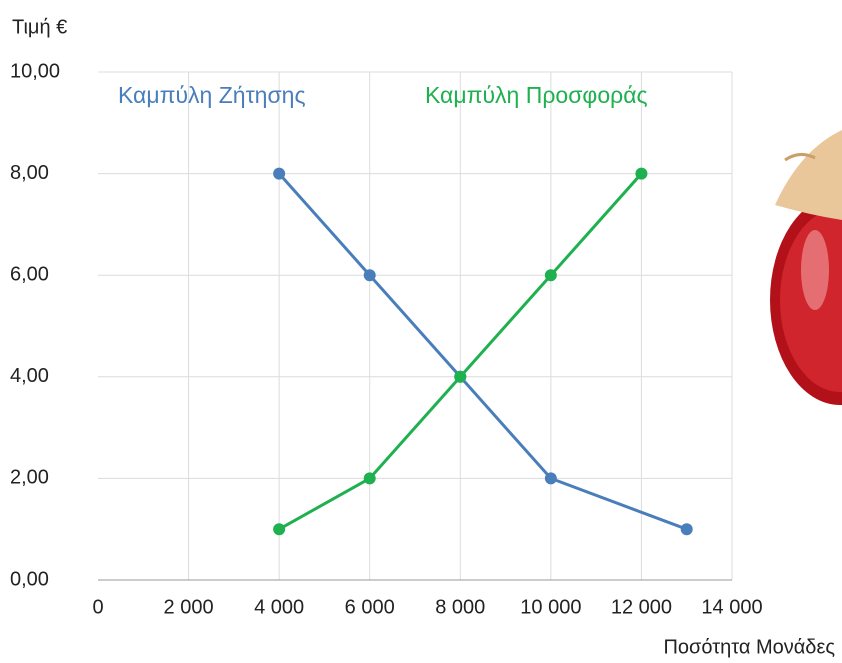 The image size is (842, 663). I want to click on y-tick-label: 10,00, so click(35, 71).